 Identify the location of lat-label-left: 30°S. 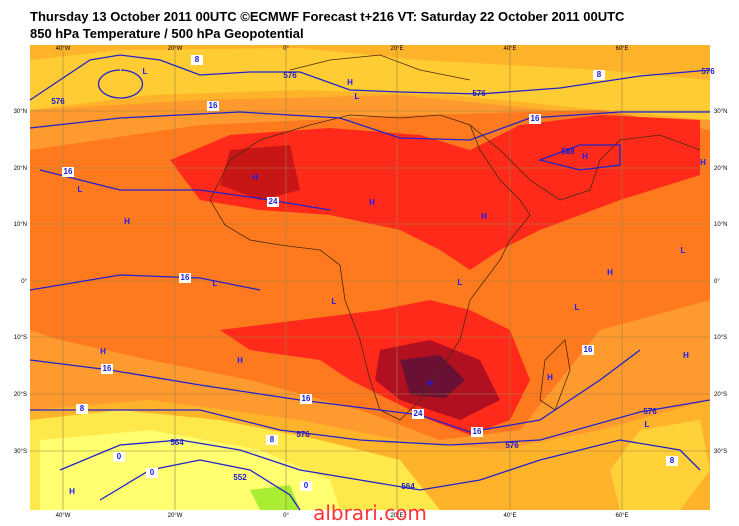
(20, 452).